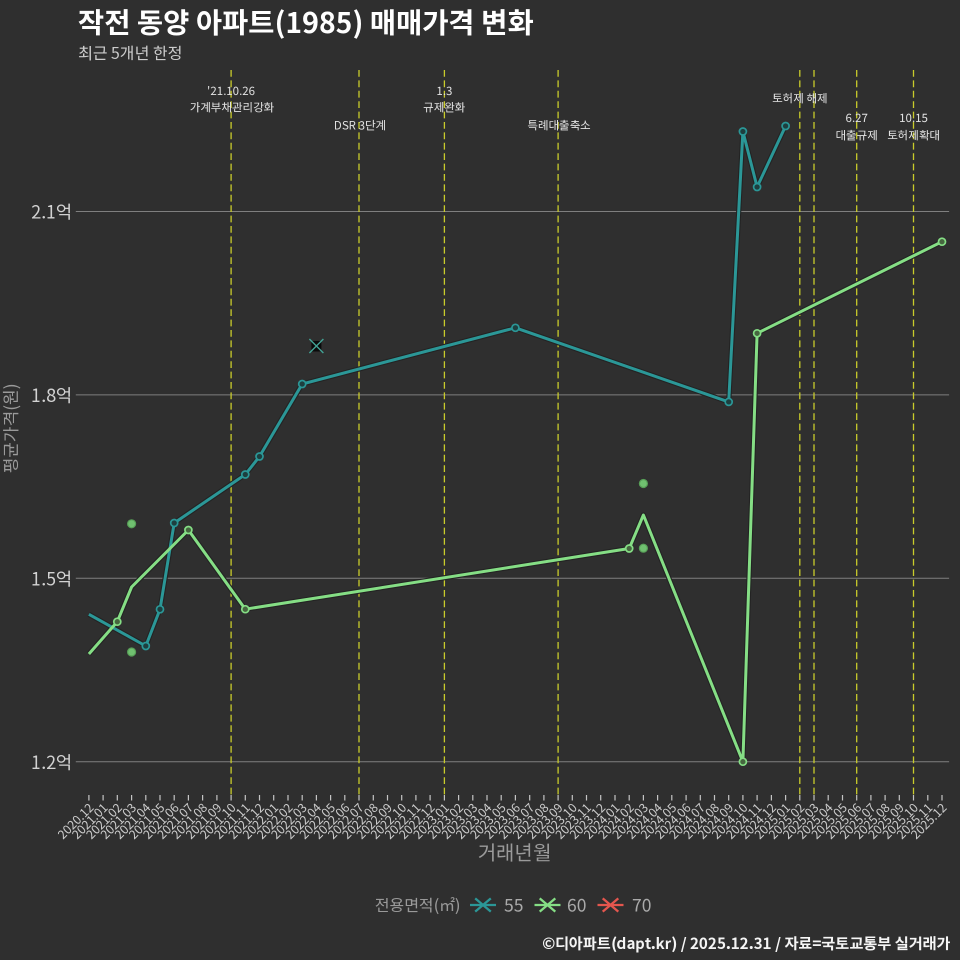 This screenshot has height=960, width=960. What do you see at coordinates (913, 136) in the screenshot?
I see `svg-text: 토허제확대` at bounding box center [913, 136].